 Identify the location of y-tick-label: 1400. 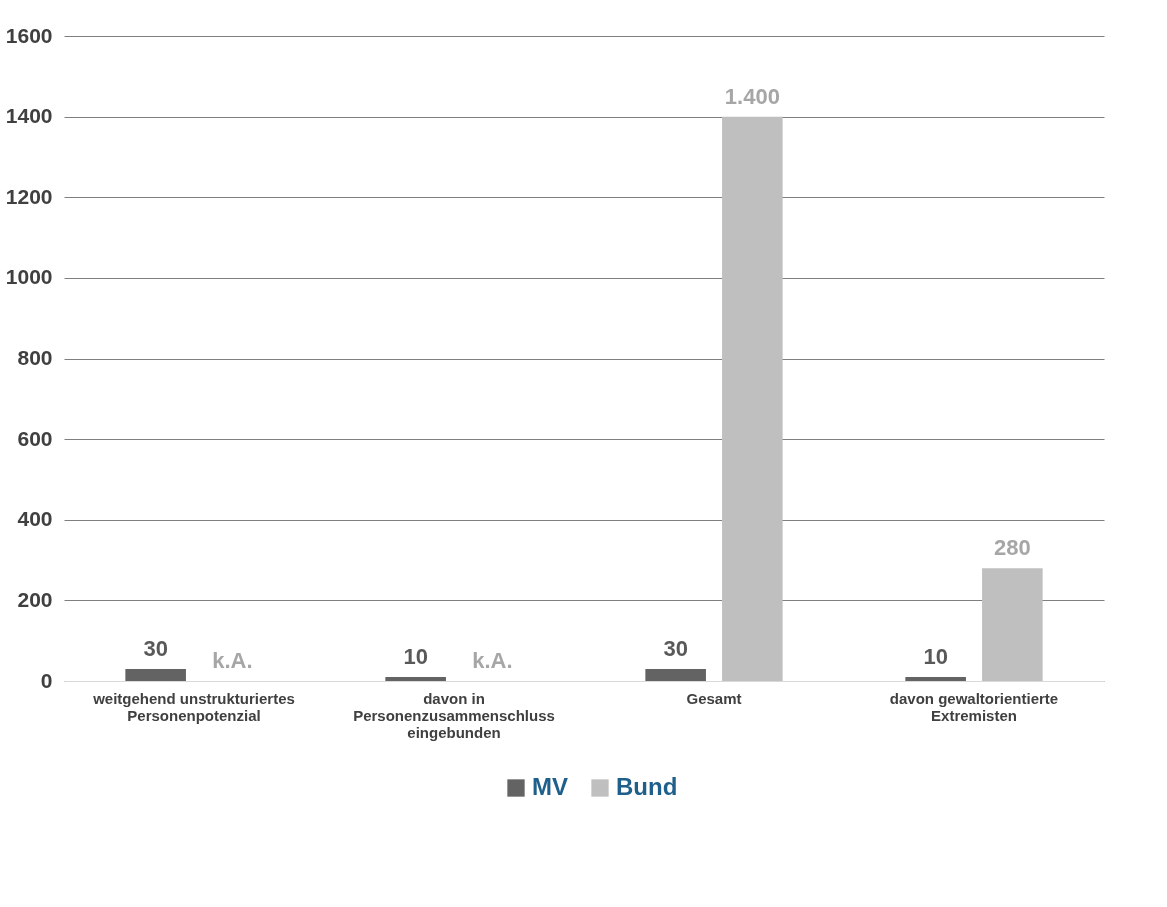
(29, 116).